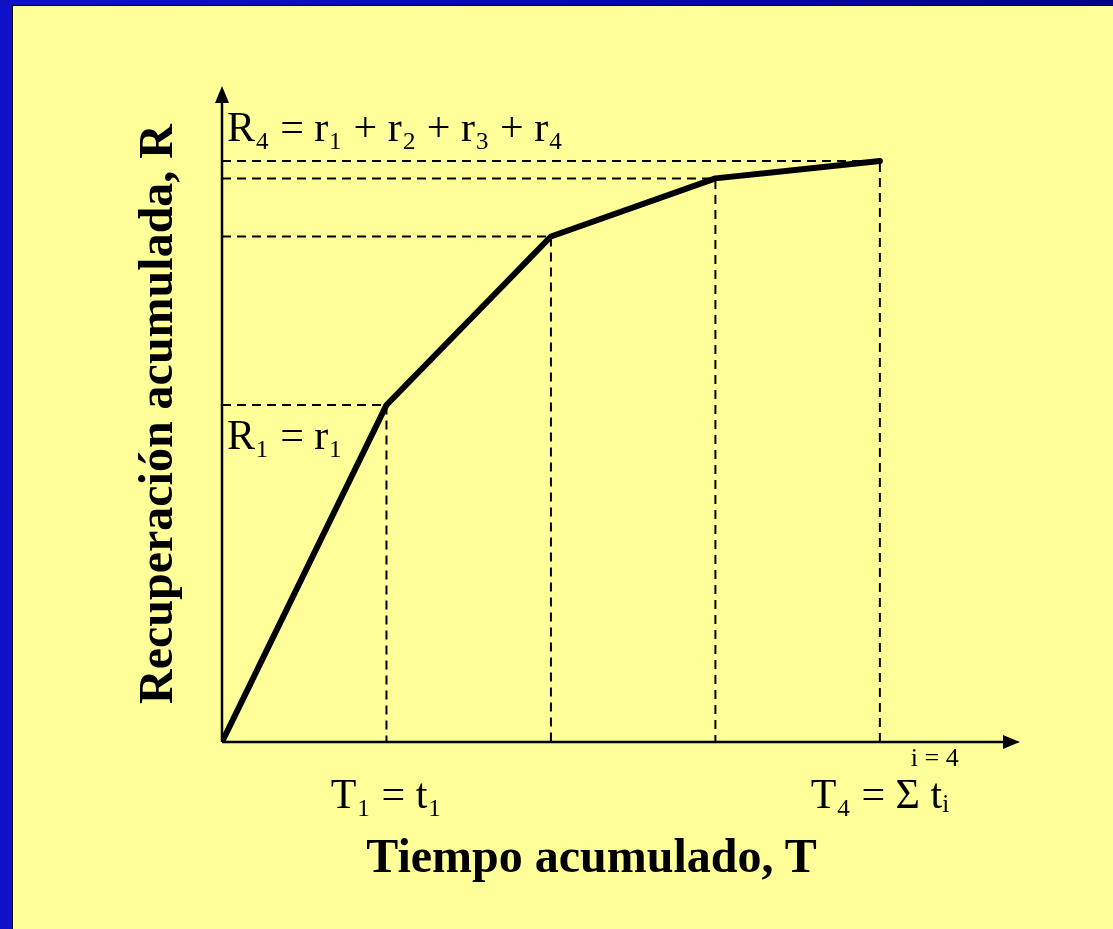 Image resolution: width=1113 pixels, height=929 pixels. What do you see at coordinates (285, 435) in the screenshot?
I see `ref-line-label: R₁ = r₁` at bounding box center [285, 435].